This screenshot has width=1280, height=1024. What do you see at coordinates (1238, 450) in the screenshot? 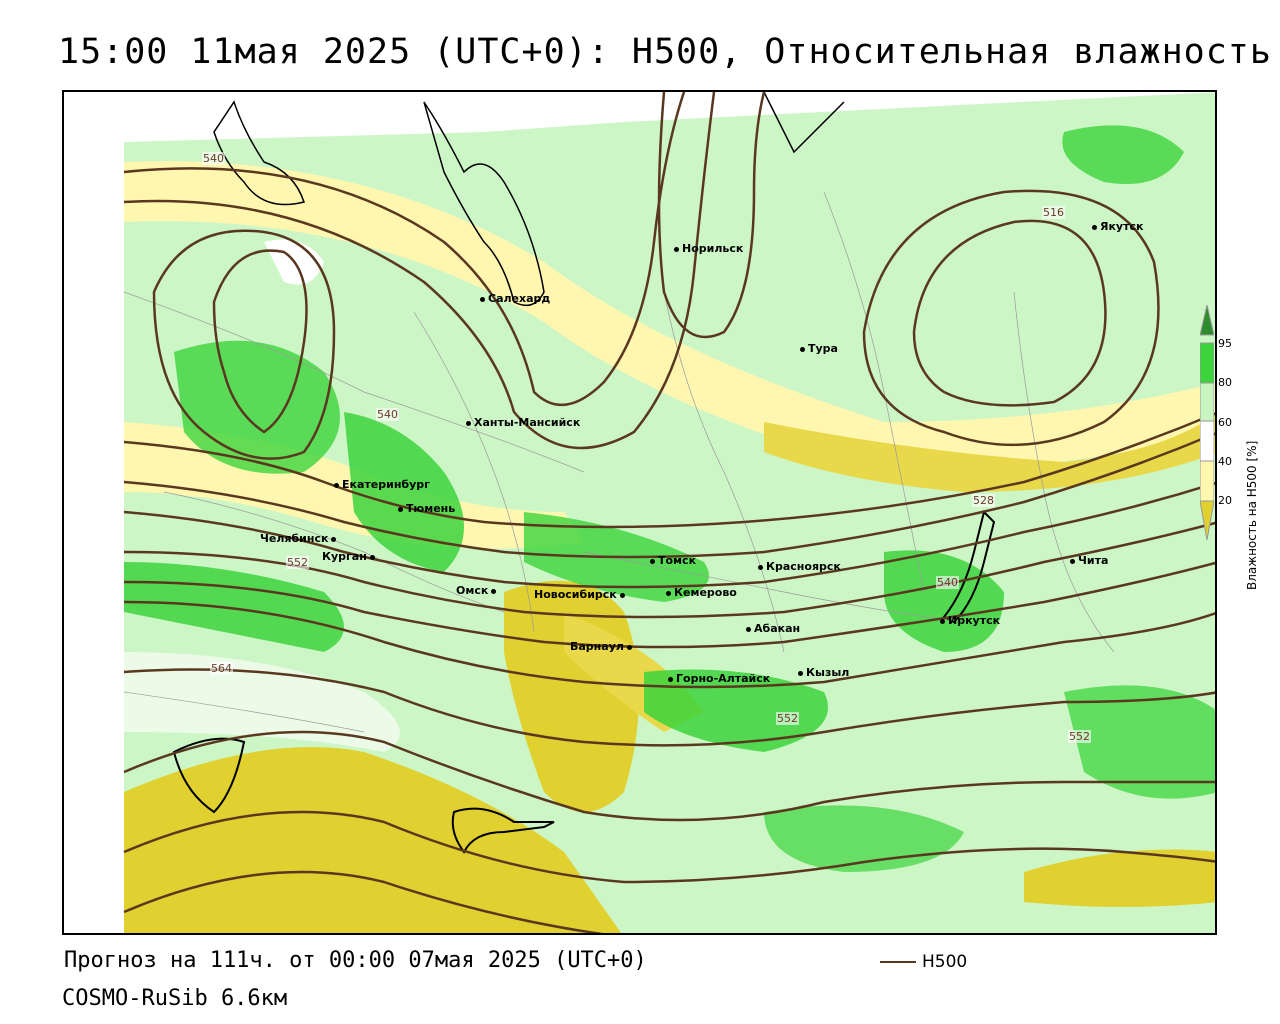
I see `humidity-legend: 95 80 60 40 20` at bounding box center [1238, 450].